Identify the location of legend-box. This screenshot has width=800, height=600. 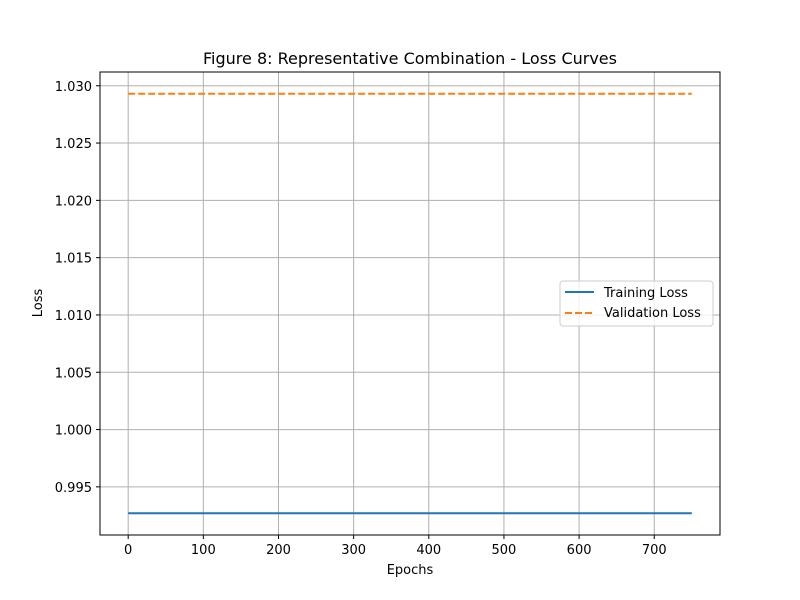
(636, 303).